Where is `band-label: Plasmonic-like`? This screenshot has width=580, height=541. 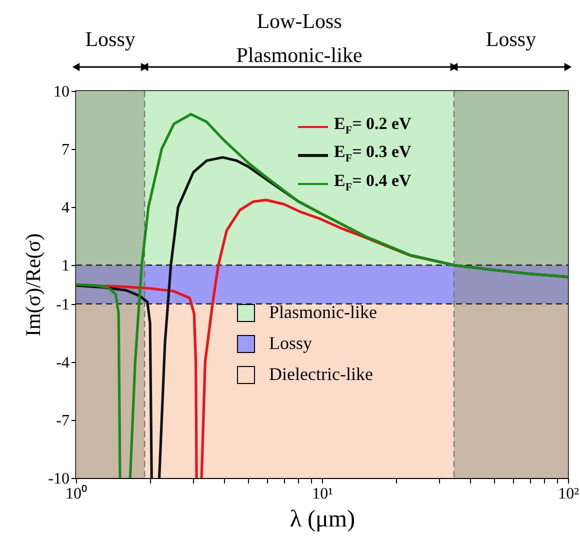
band-label: Plasmonic-like is located at coordinates (323, 312).